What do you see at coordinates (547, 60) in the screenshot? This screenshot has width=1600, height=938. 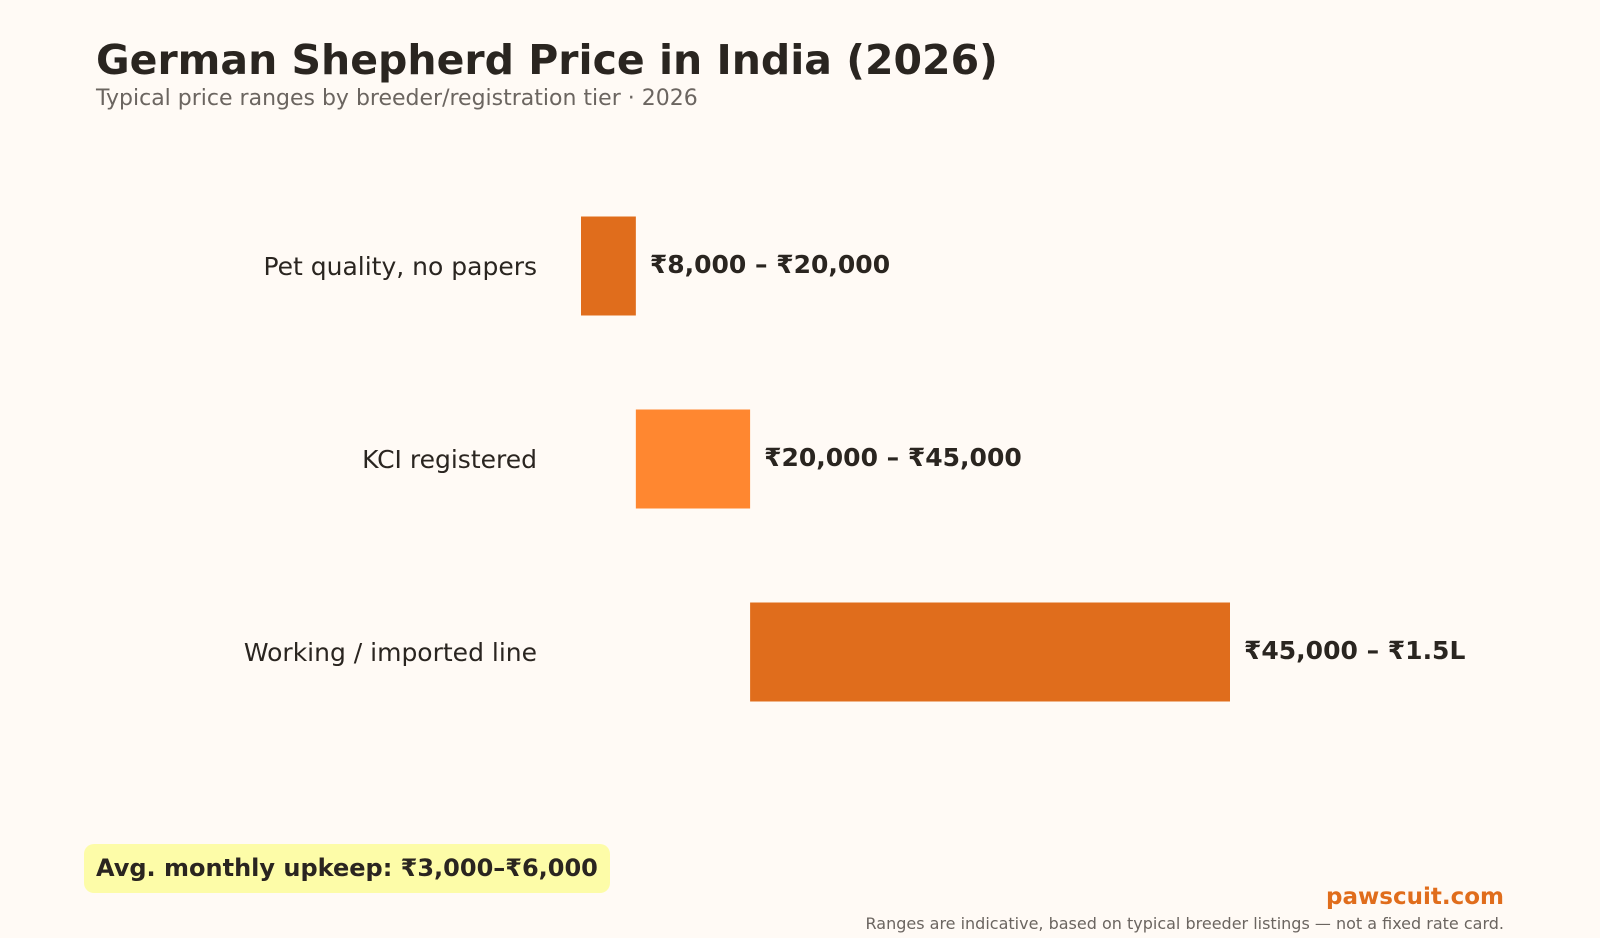 I see `chart-title: German Shepherd Price in India (2026)` at bounding box center [547, 60].